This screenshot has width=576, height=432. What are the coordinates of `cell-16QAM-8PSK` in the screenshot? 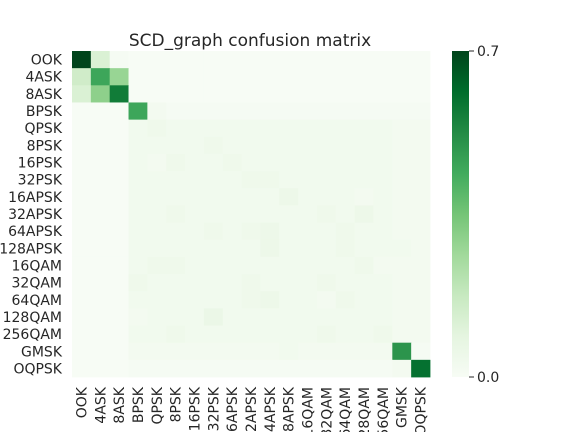 It's located at (176, 265).